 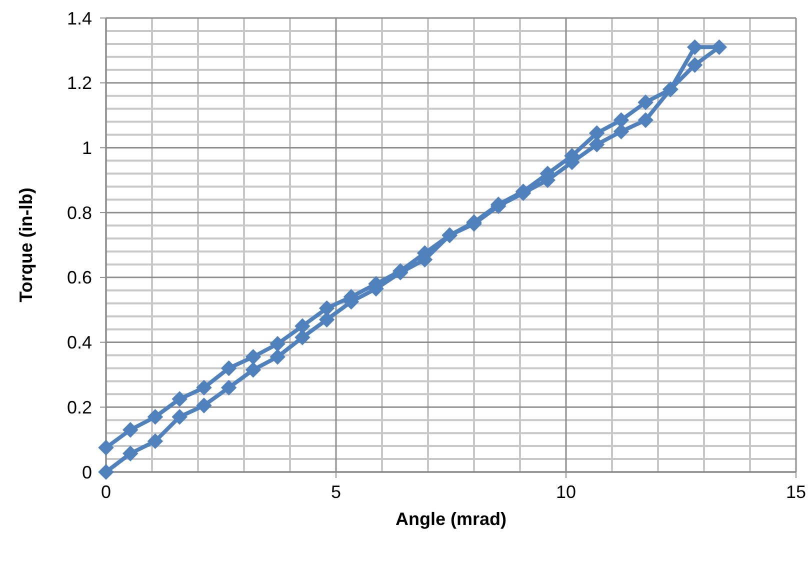 What do you see at coordinates (796, 492) in the screenshot?
I see `x-tick-label: 15` at bounding box center [796, 492].